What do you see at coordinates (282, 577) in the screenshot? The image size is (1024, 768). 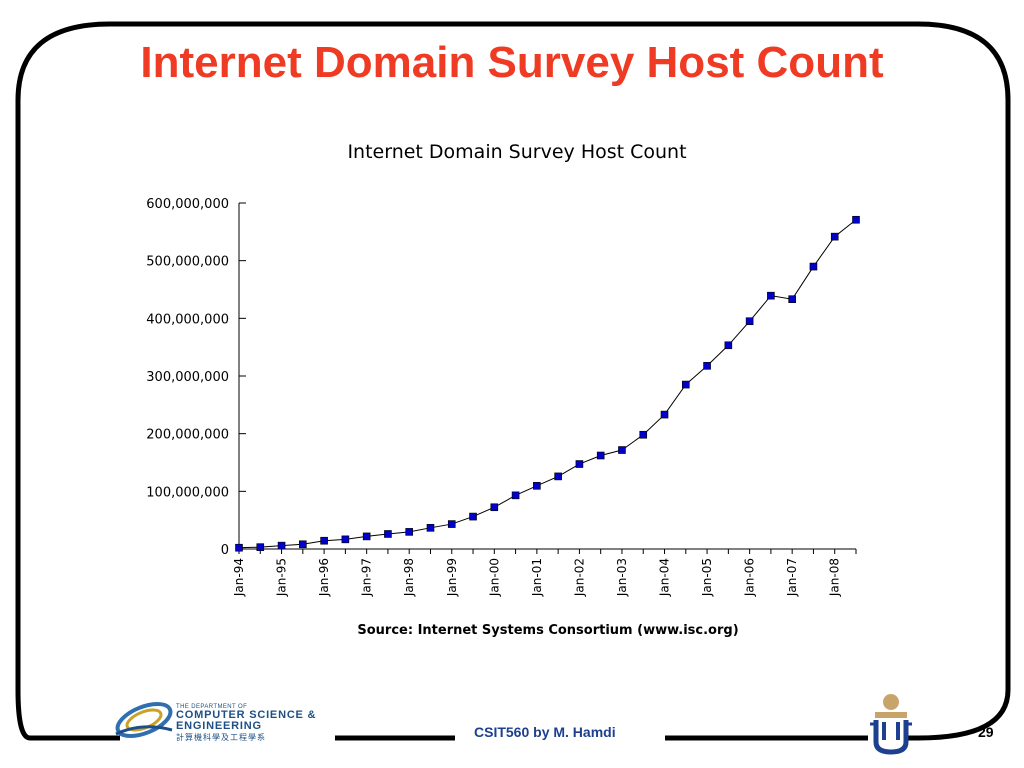 I see `x-tick-label: Jan-95` at bounding box center [282, 577].